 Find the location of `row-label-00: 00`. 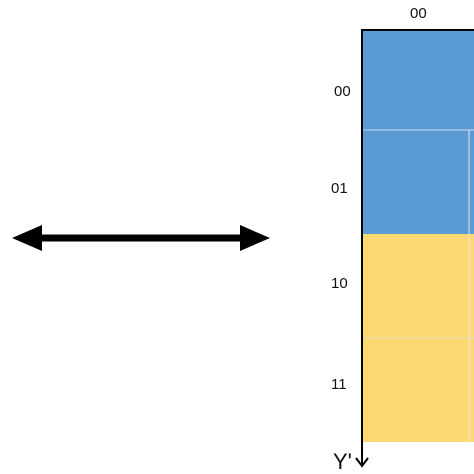

row-label-00: 00 is located at coordinates (342, 91).